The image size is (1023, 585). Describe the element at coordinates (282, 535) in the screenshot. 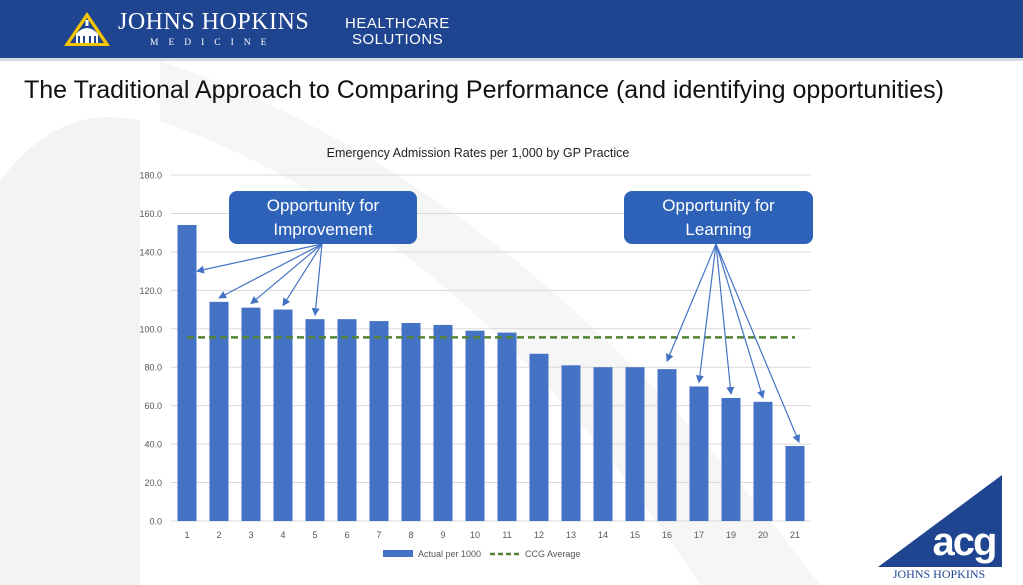

I see `x-tick-label: 4` at that location.